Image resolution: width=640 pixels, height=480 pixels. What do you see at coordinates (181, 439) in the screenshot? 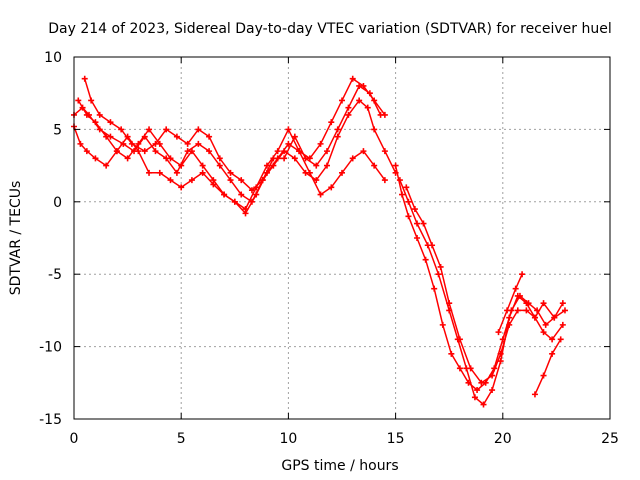
I see `x-tick-label: 5` at bounding box center [181, 439].